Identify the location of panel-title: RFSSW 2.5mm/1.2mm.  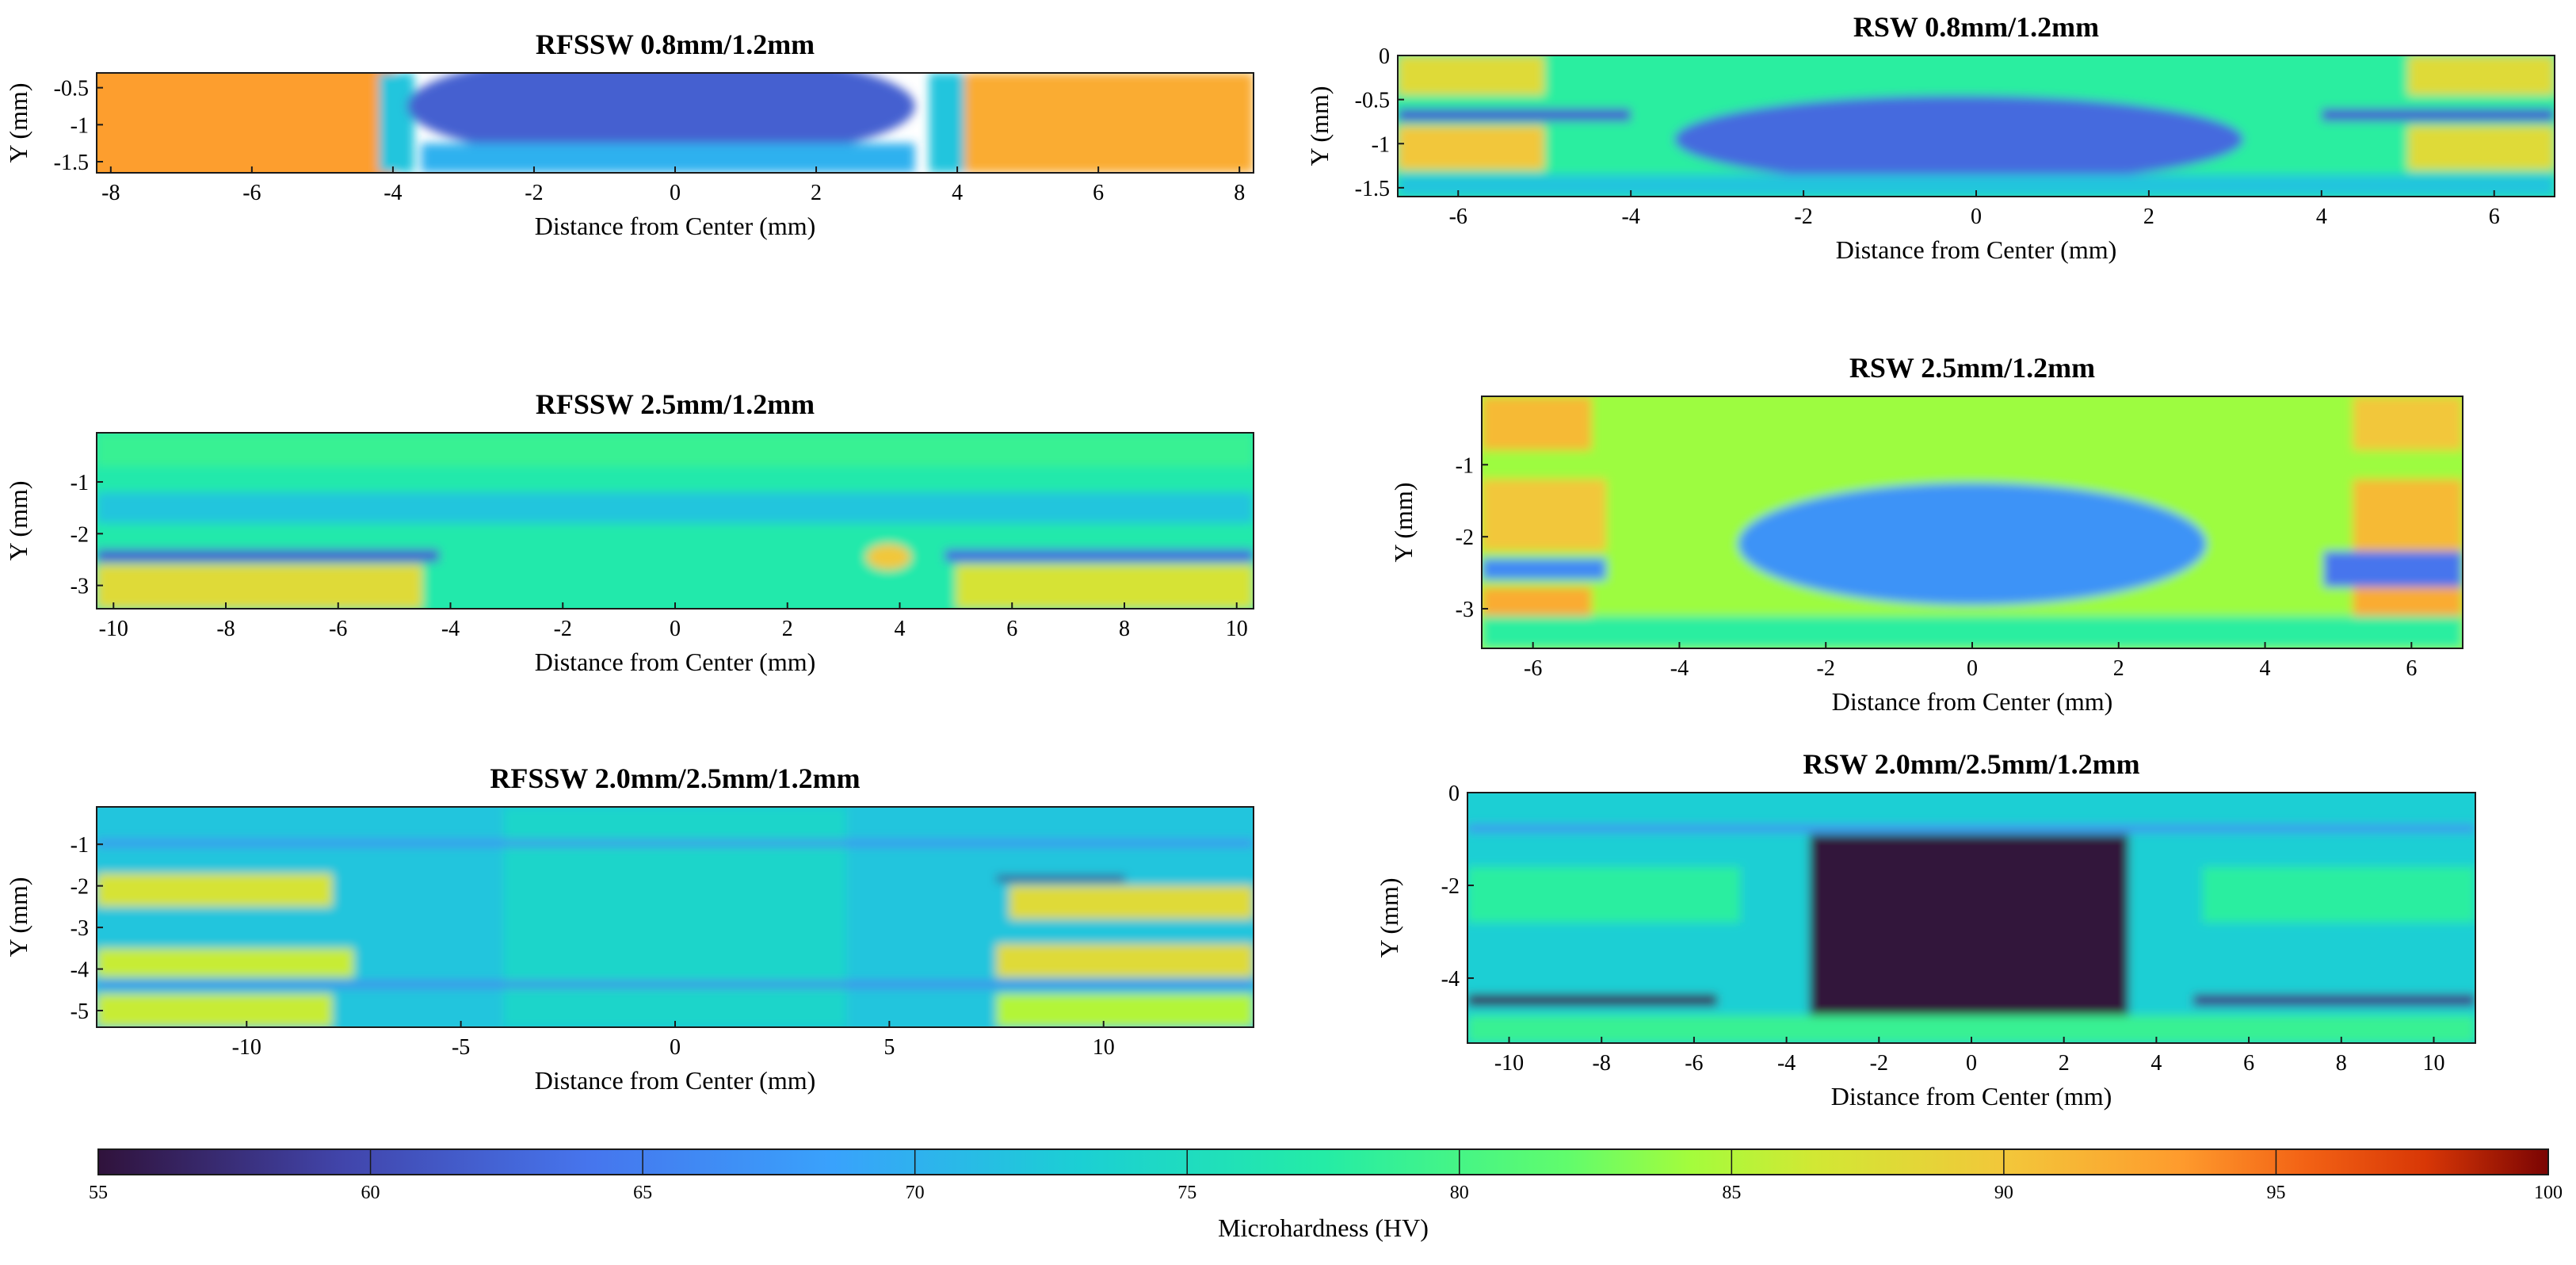
(675, 404).